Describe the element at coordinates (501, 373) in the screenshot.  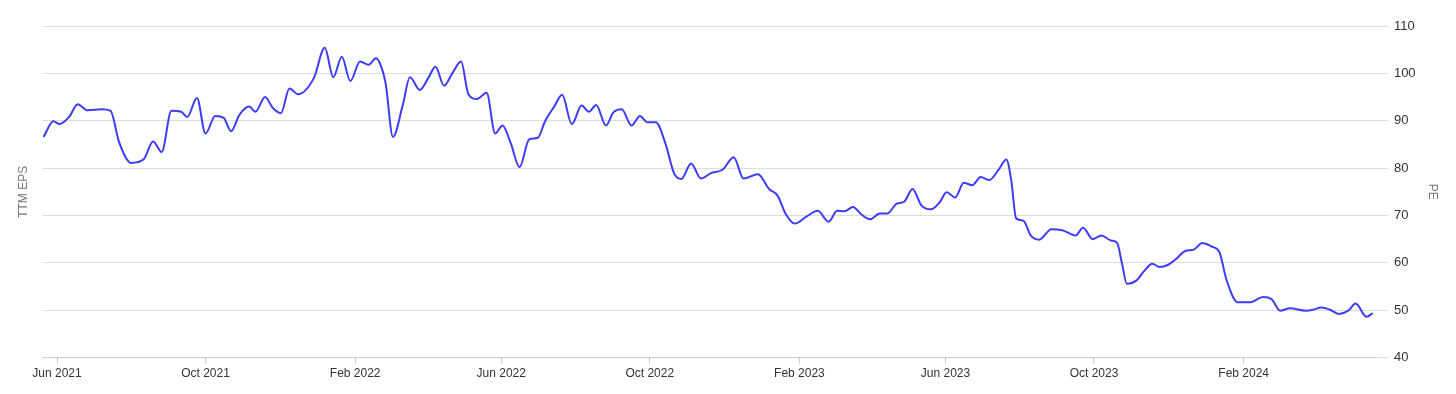
I see `x-tick-label: Jun 2022` at that location.